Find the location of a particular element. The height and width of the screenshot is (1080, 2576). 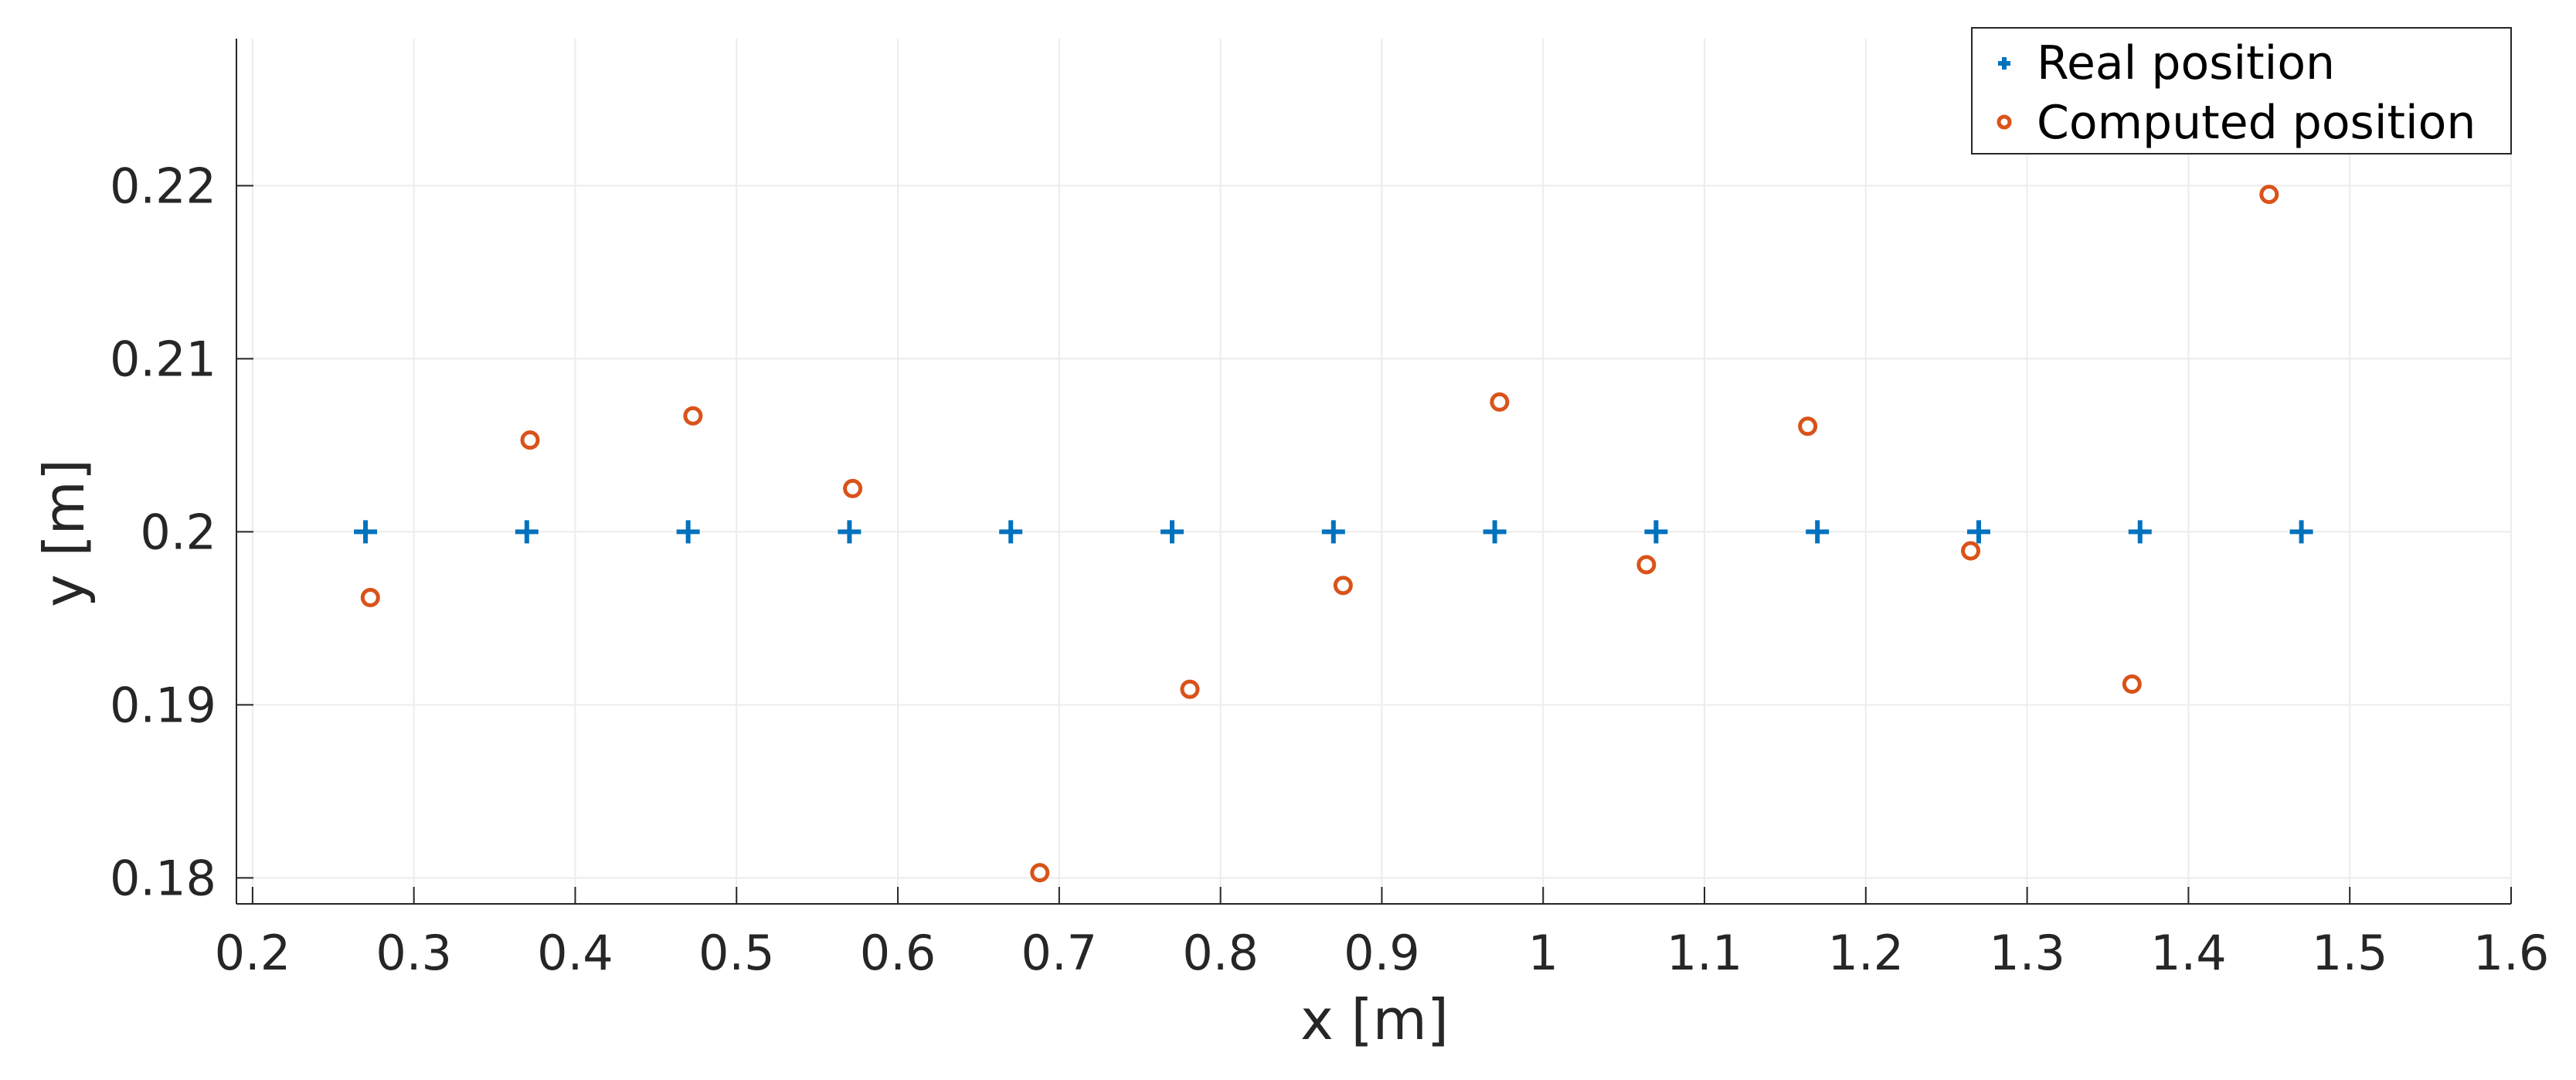

x-tick-label: 0.4 is located at coordinates (575, 953).